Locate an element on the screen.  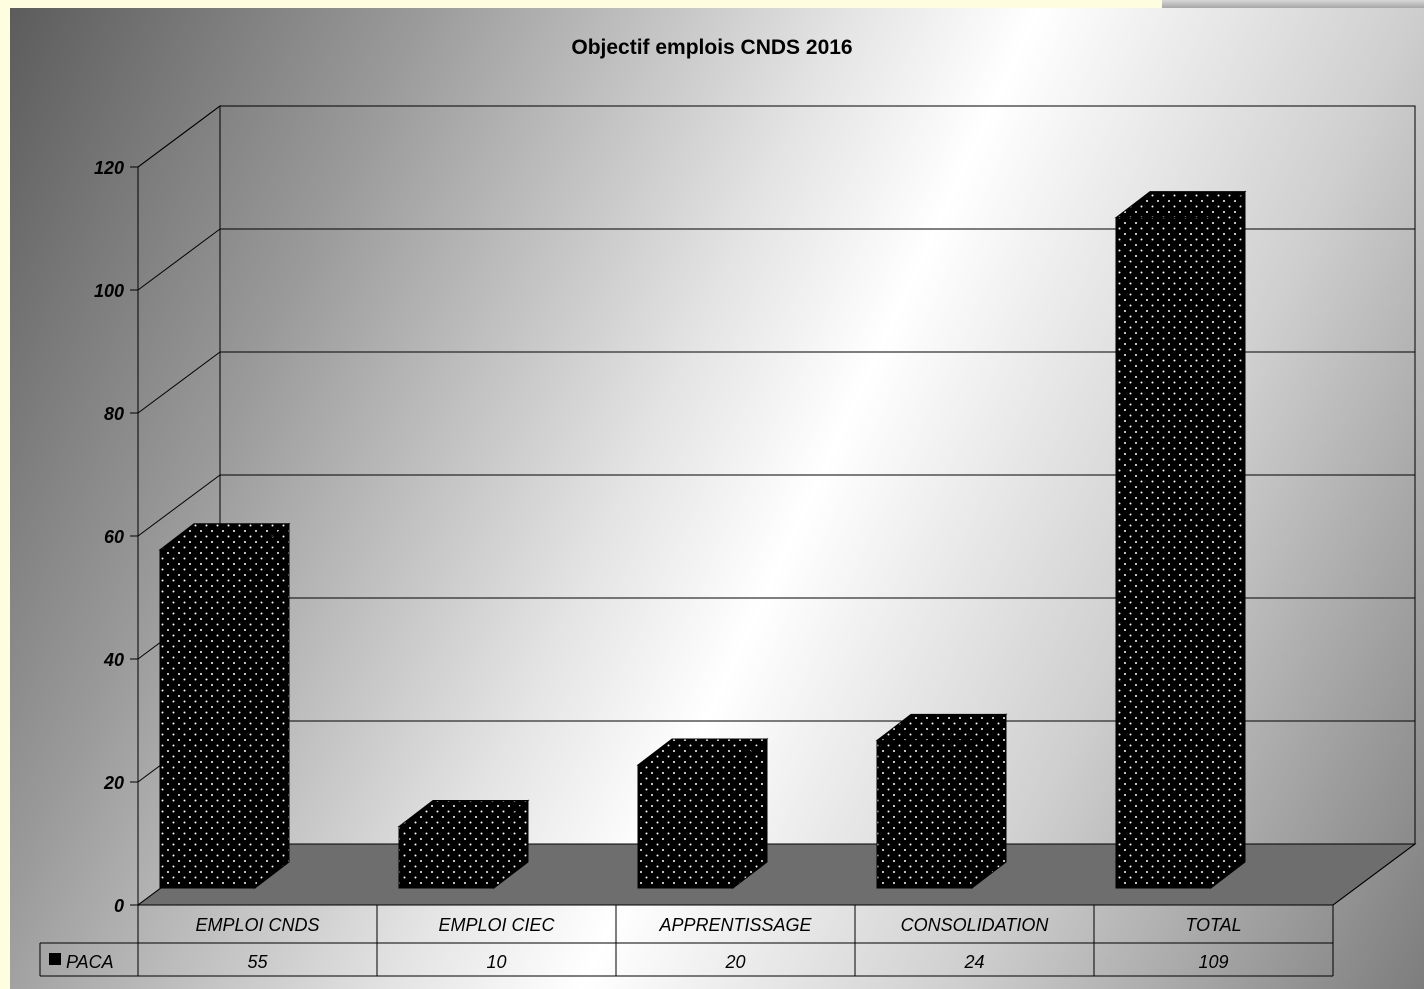
data-value-label: 10 is located at coordinates (496, 962).